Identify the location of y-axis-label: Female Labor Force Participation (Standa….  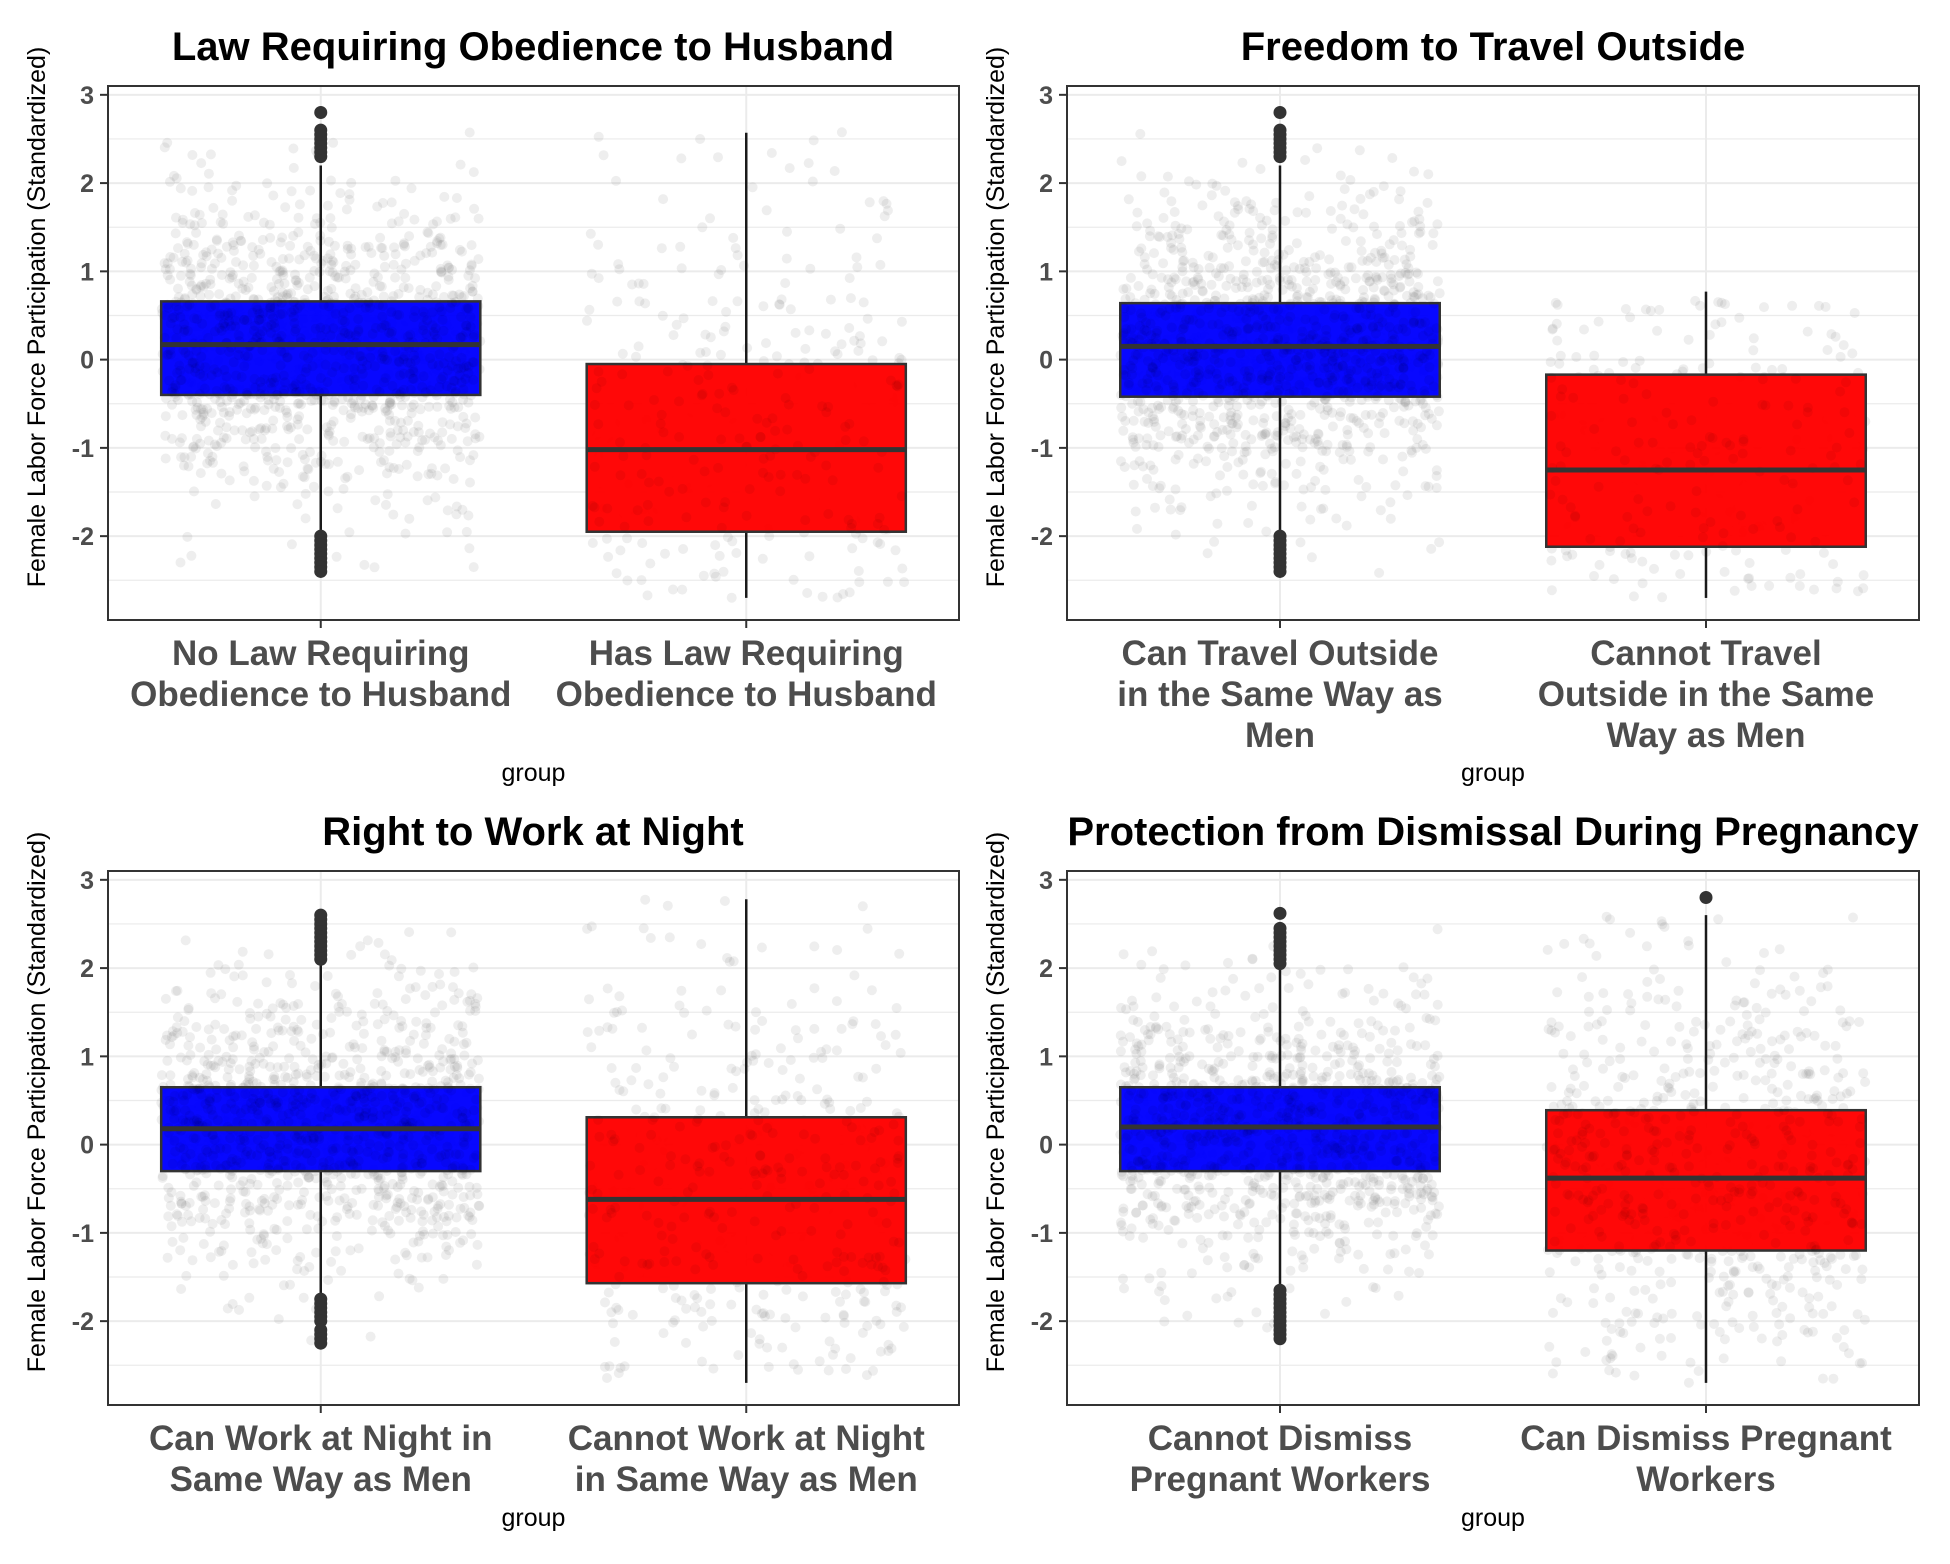
(996, 317).